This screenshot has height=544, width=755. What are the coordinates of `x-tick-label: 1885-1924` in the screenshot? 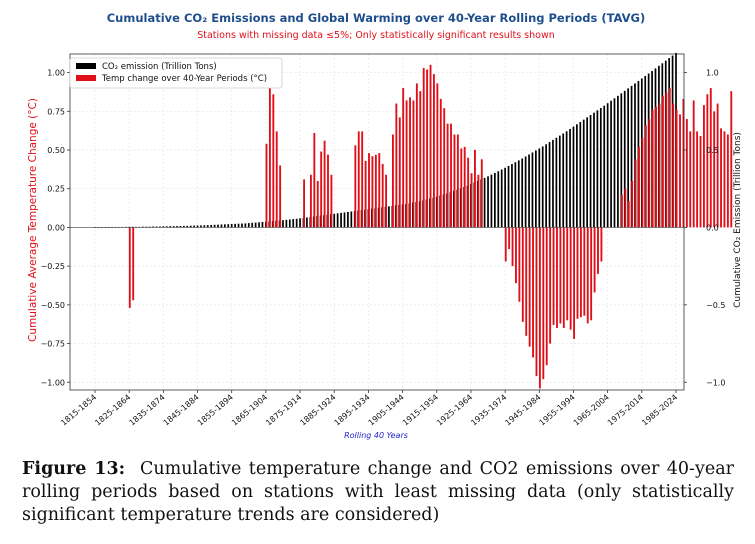 It's located at (317, 410).